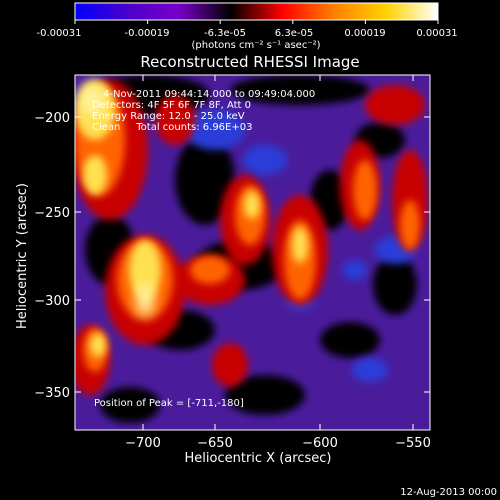 This screenshot has height=500, width=500. Describe the element at coordinates (320, 443) in the screenshot. I see `x-tick-label: −600` at that location.